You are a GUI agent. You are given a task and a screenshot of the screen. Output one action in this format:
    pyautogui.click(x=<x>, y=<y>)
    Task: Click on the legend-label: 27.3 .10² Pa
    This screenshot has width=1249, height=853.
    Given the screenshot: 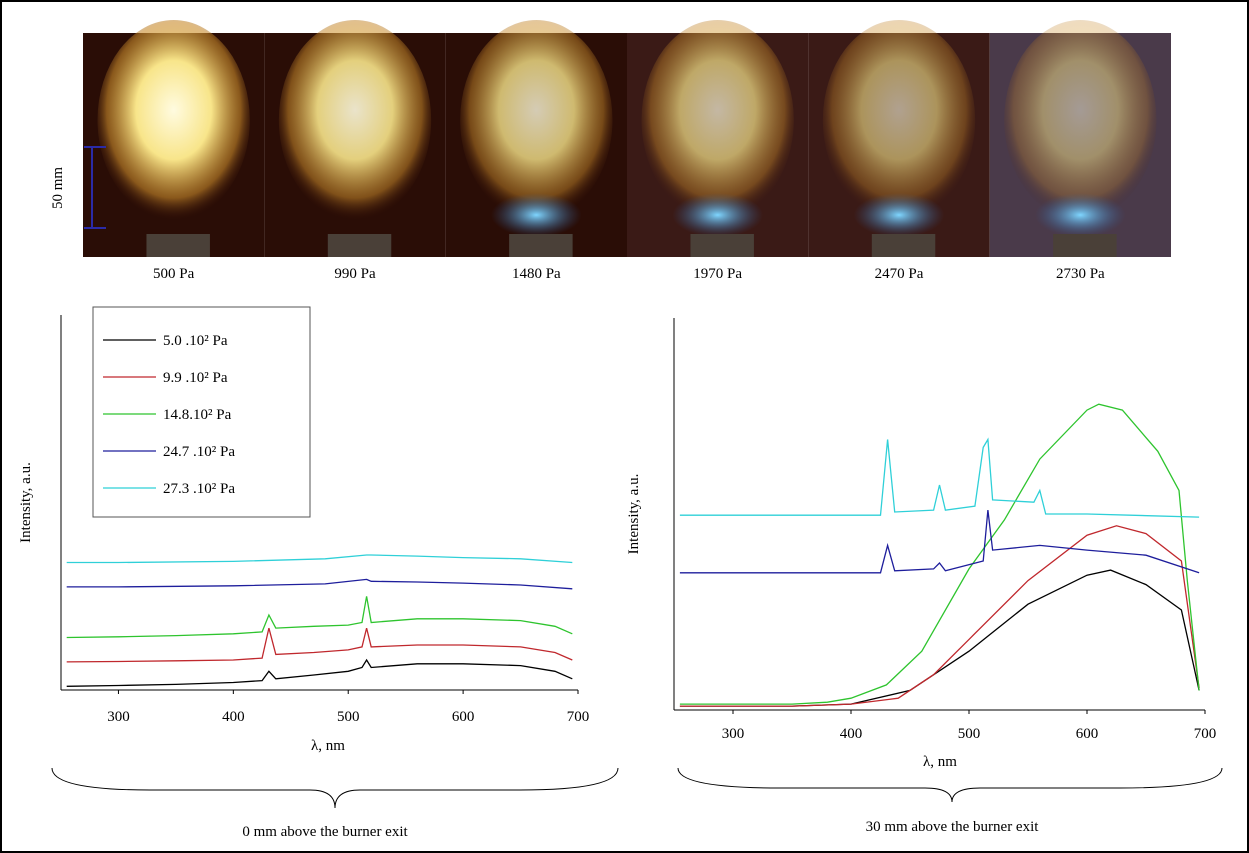 What is the action you would take?
    pyautogui.click(x=199, y=489)
    